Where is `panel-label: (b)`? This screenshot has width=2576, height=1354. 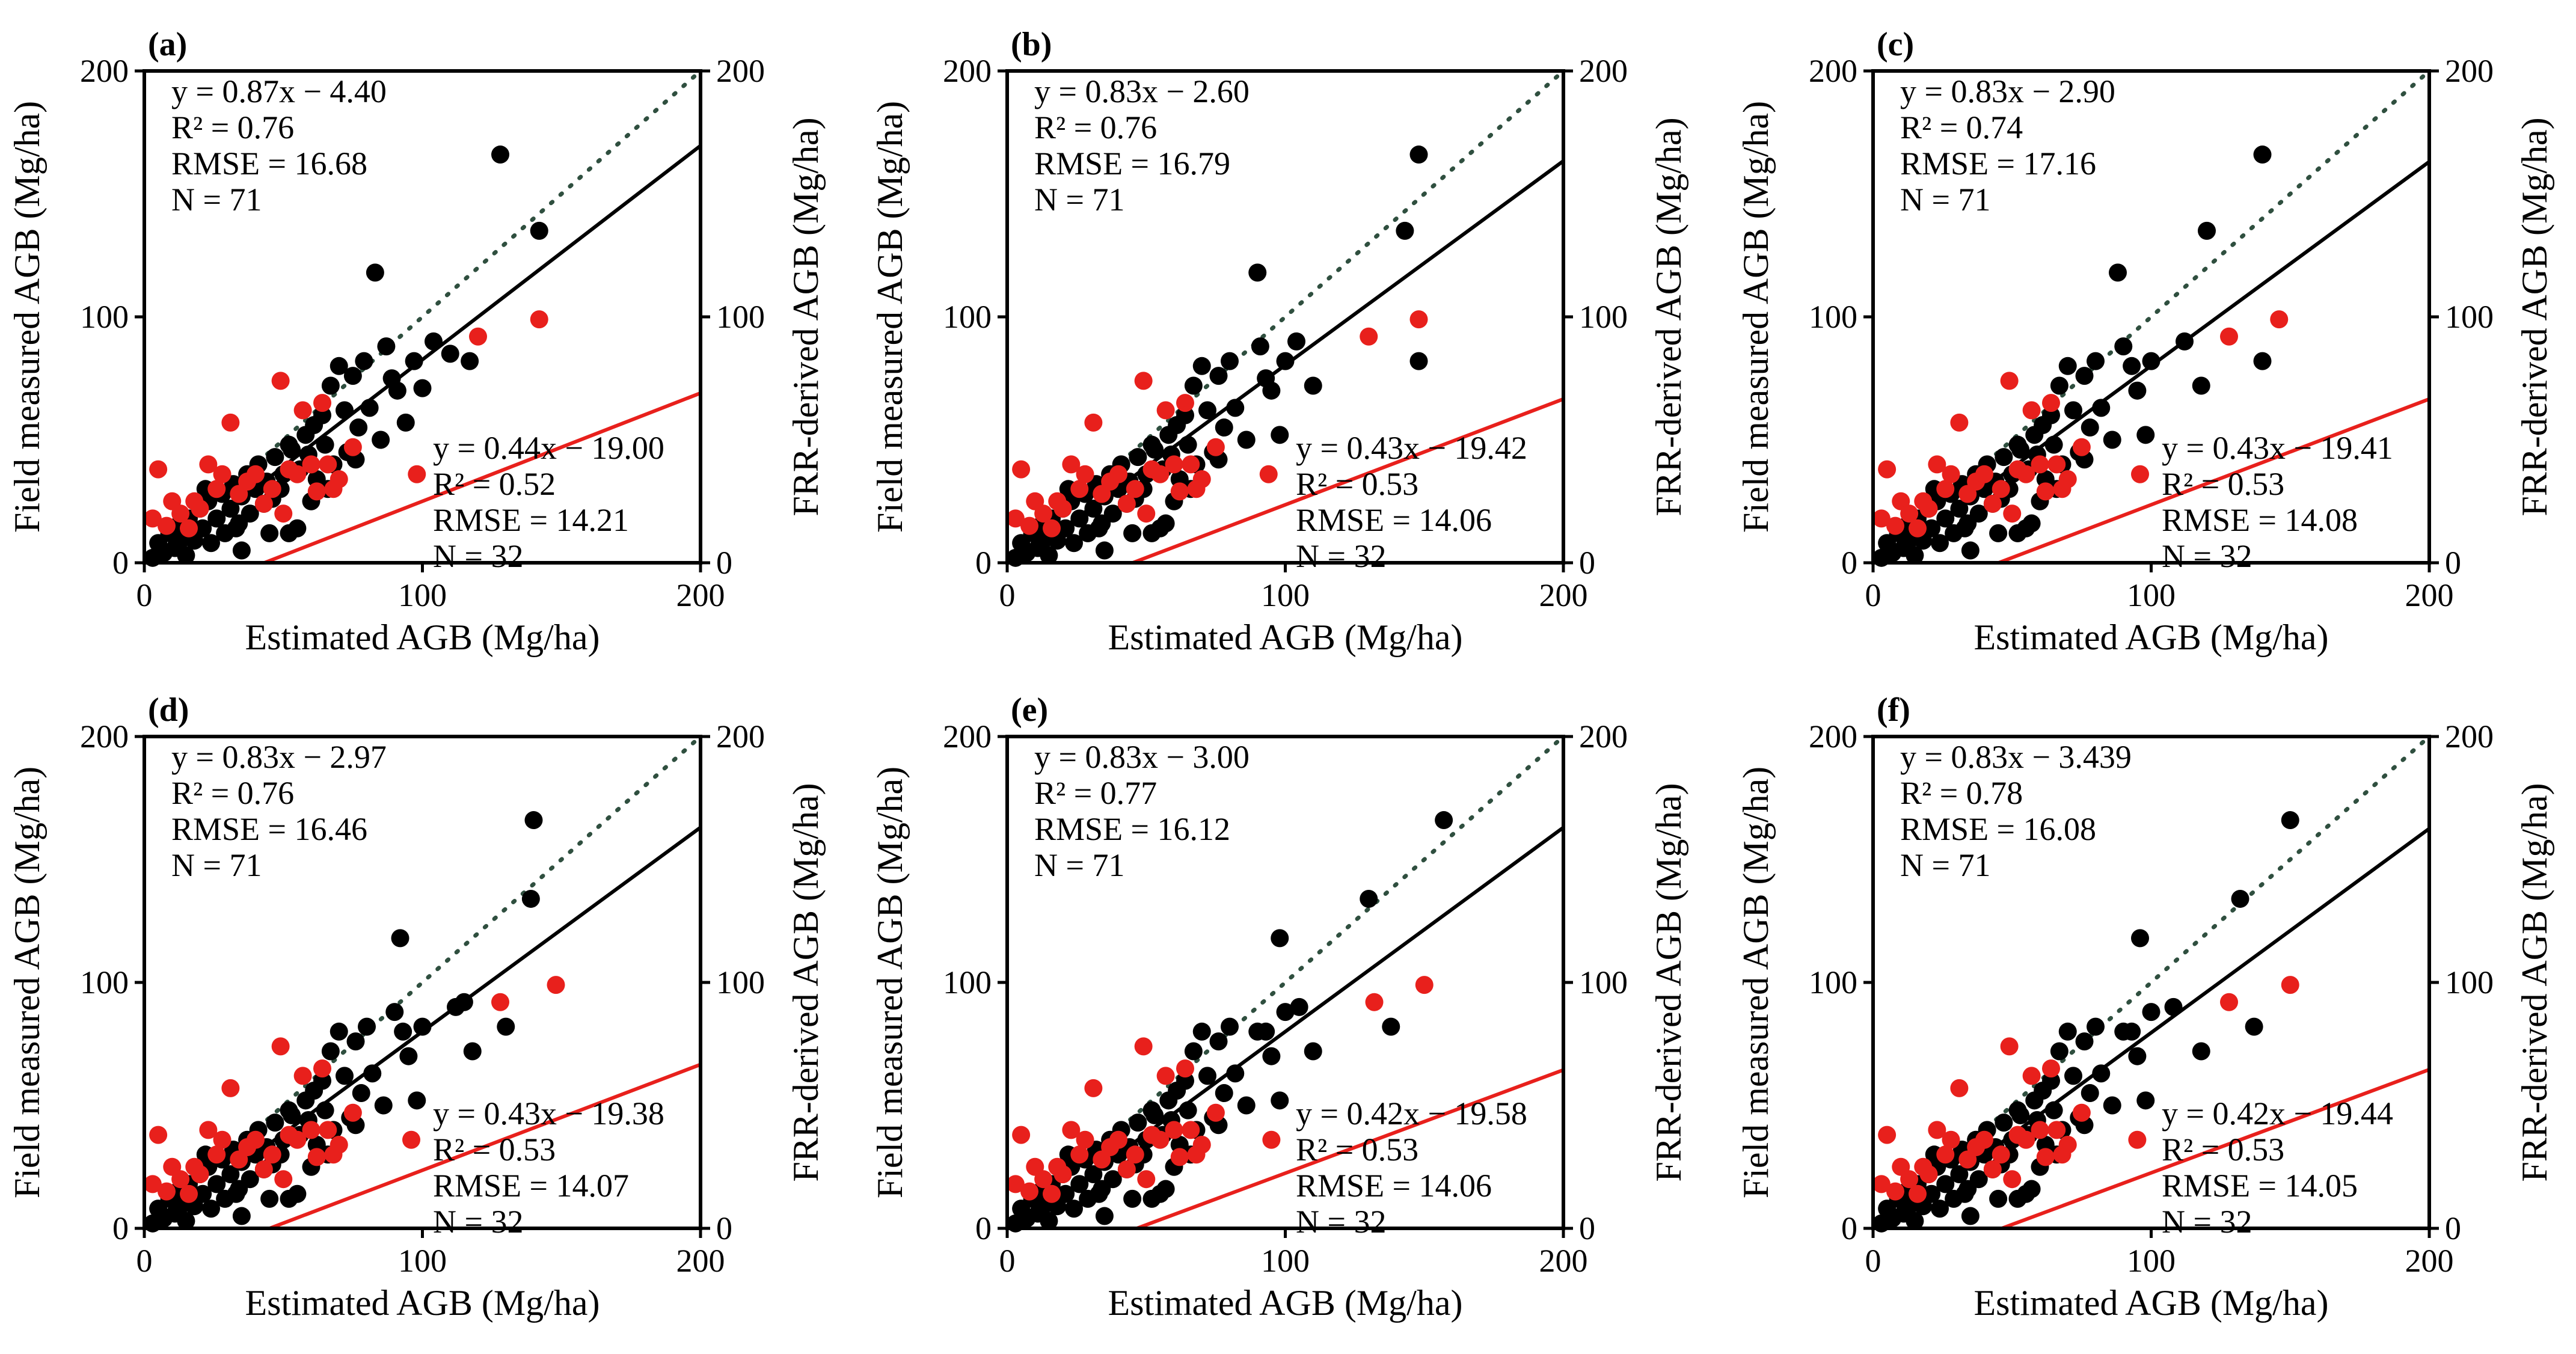
panel-label: (b) is located at coordinates (1031, 44).